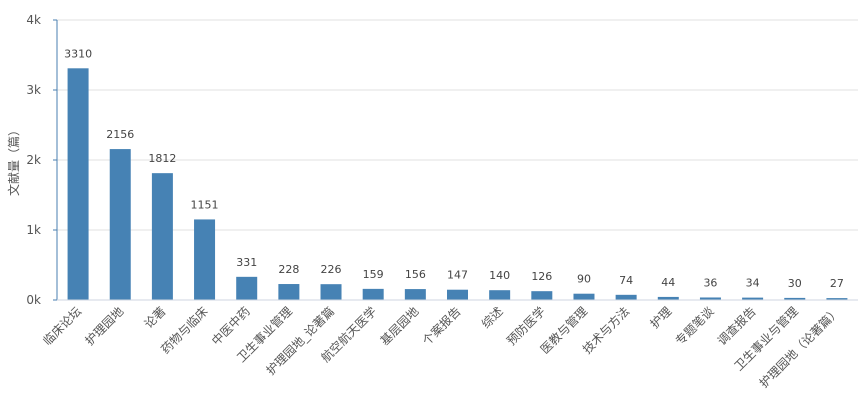 This screenshot has height=406, width=865. I want to click on data-label: 147, so click(457, 275).